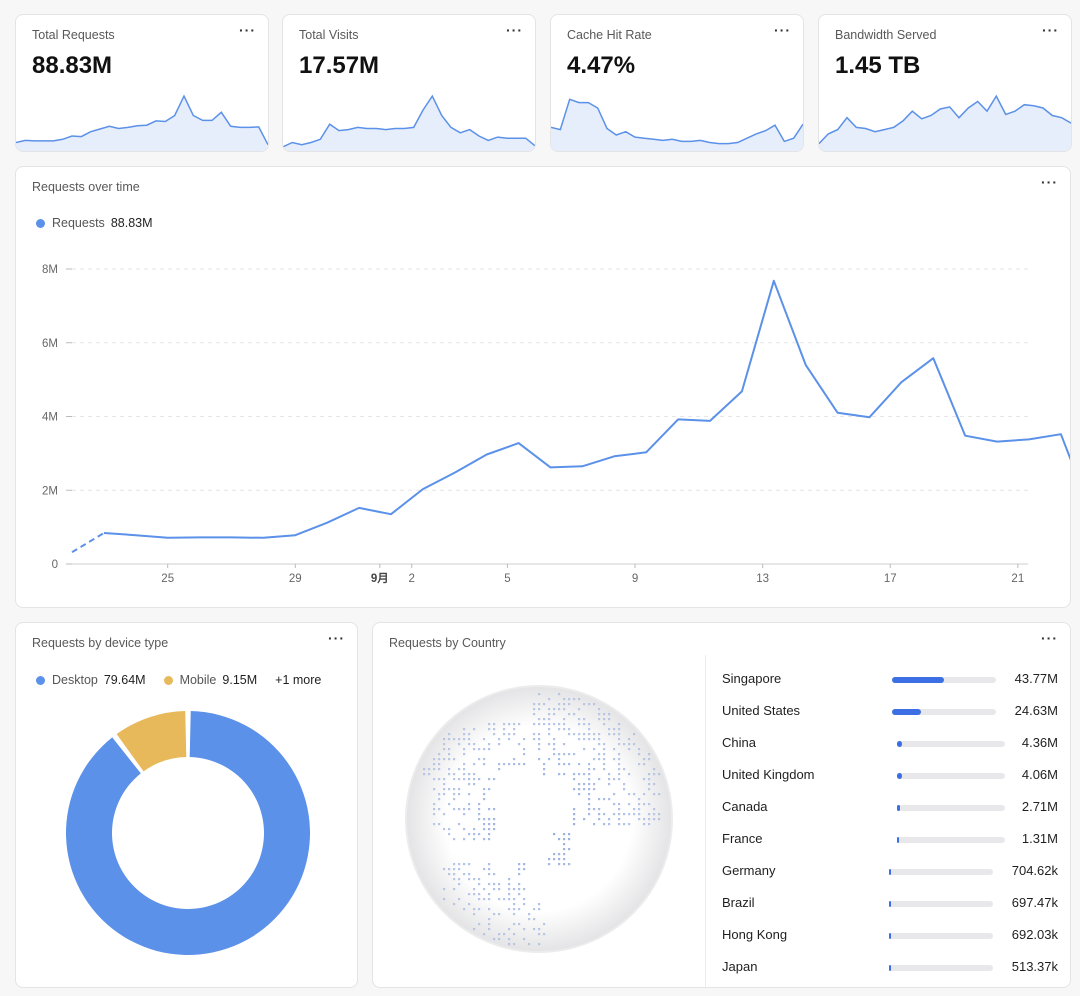  I want to click on series-dashed-segment, so click(88, 543).